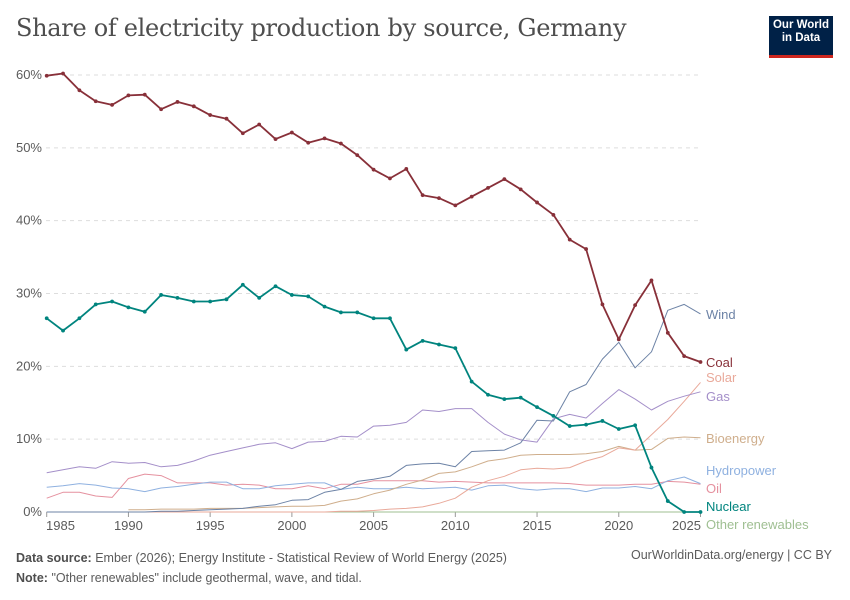 The image size is (850, 600). What do you see at coordinates (741, 470) in the screenshot?
I see `hydropower-label: Hydropower` at bounding box center [741, 470].